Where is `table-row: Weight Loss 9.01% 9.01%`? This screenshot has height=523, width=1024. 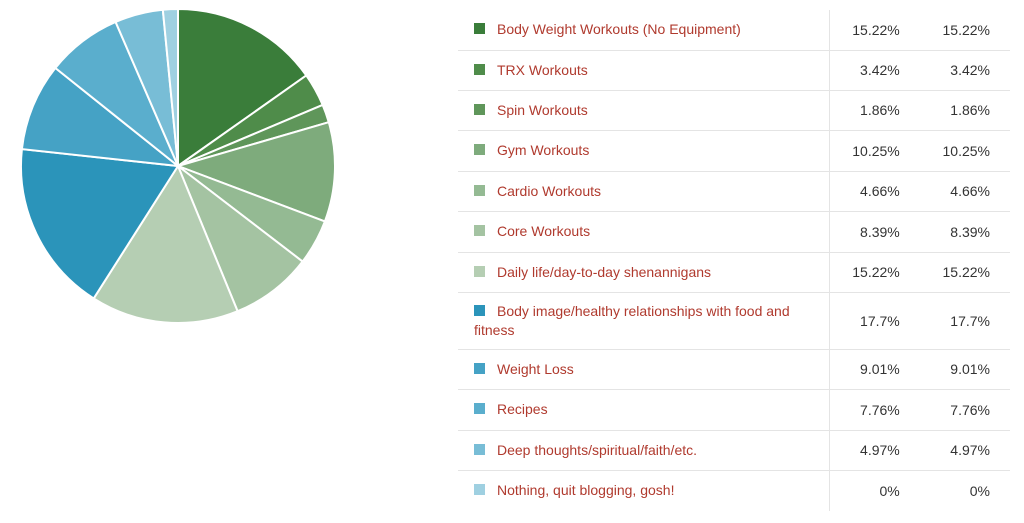 table-row: Weight Loss 9.01% 9.01% is located at coordinates (734, 369).